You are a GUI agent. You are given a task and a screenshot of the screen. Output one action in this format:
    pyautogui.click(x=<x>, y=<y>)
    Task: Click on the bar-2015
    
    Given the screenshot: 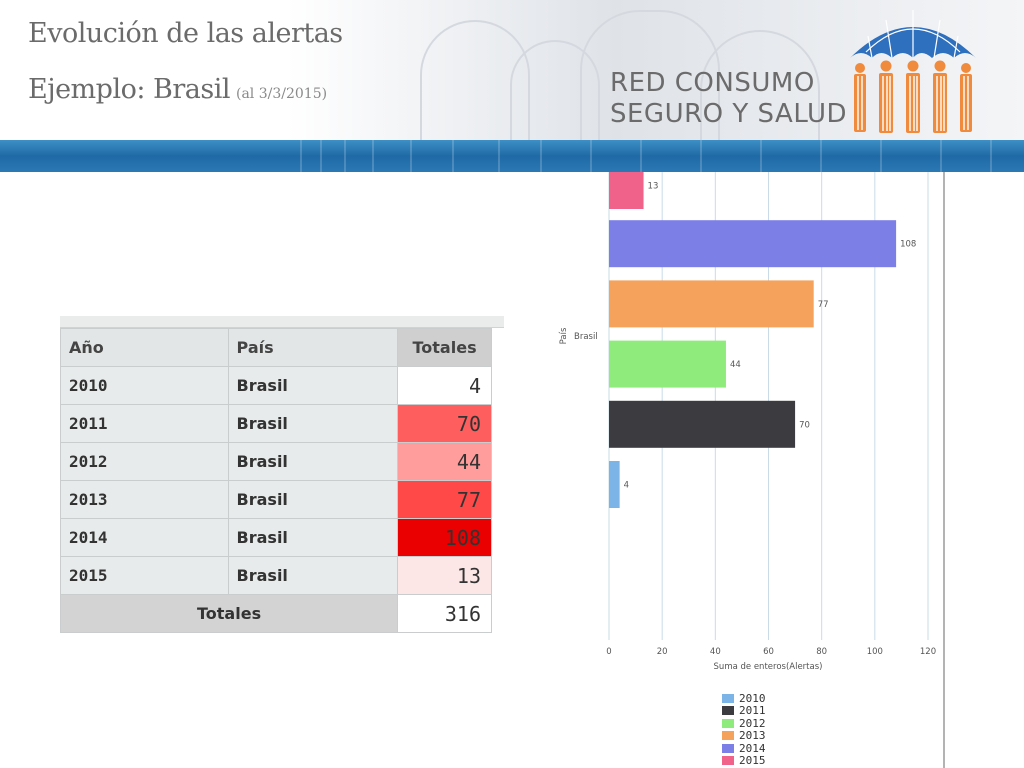 What is the action you would take?
    pyautogui.click(x=626, y=190)
    